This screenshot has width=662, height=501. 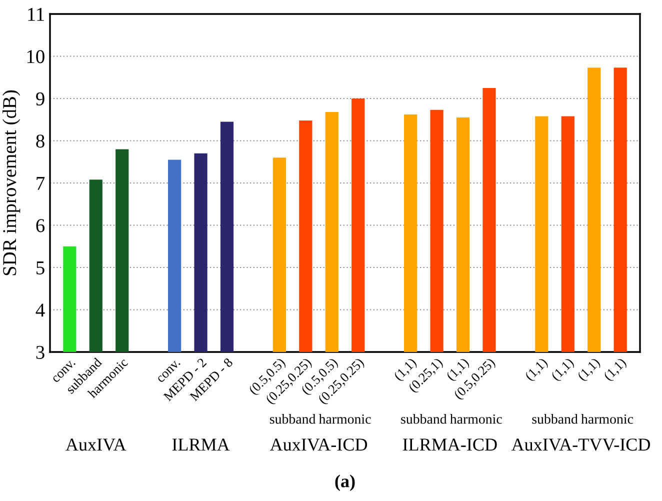 I want to click on y-tick-label: 3, so click(x=40, y=352).